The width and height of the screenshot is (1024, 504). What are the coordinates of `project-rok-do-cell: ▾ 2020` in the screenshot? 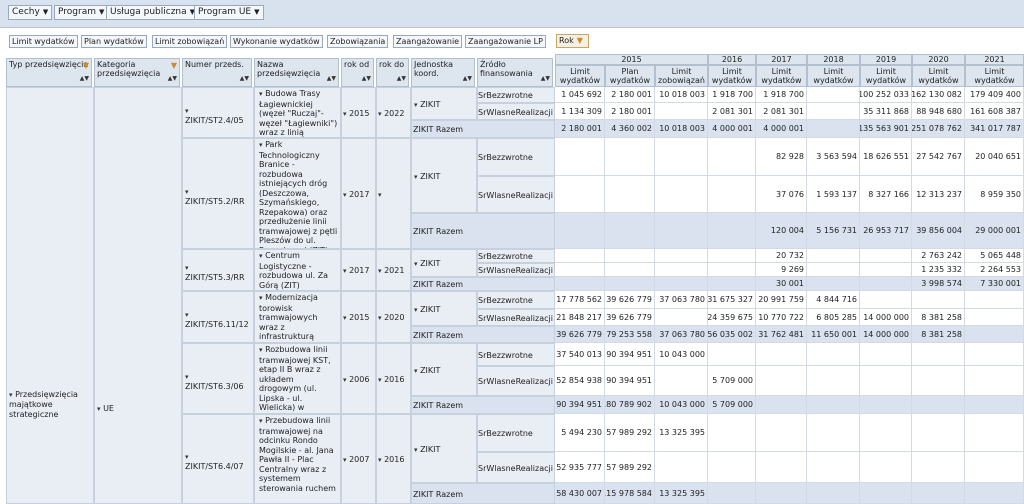 It's located at (393, 317).